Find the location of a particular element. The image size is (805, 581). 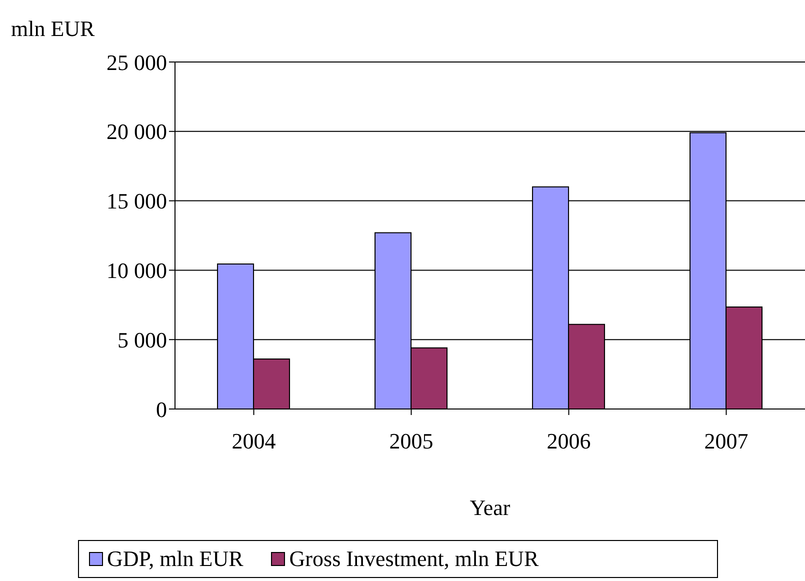

y-tick-label: 5 000 is located at coordinates (142, 339).